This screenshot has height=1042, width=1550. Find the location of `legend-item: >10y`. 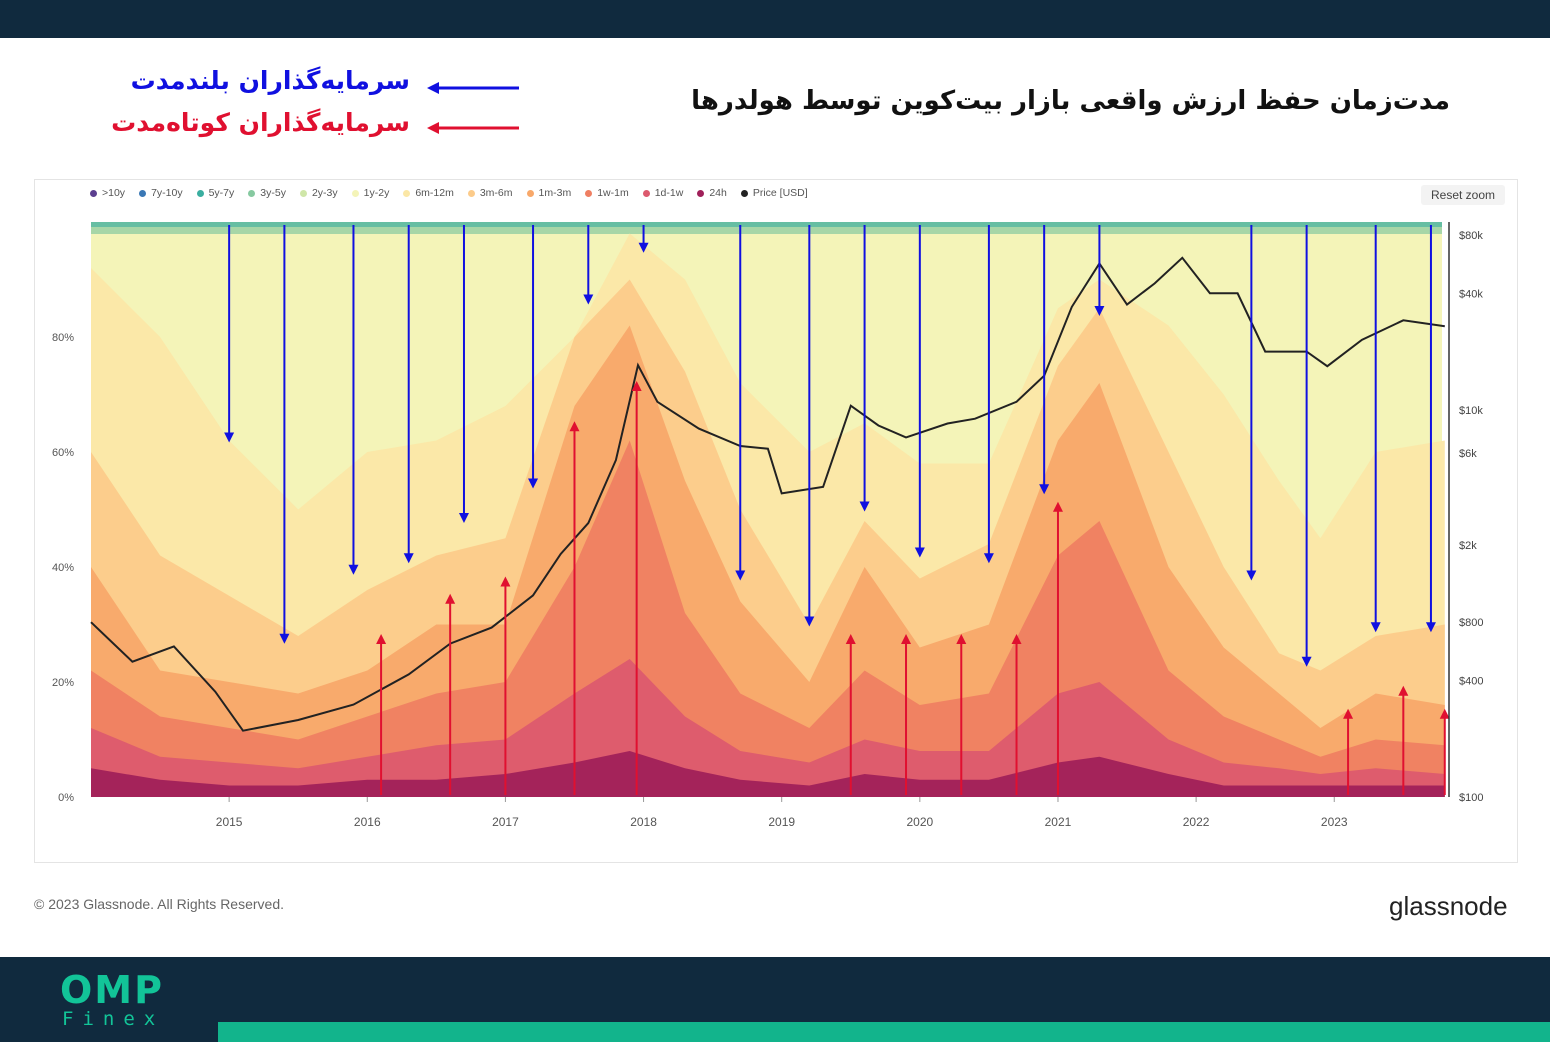

legend-item: >10y is located at coordinates (107, 193).